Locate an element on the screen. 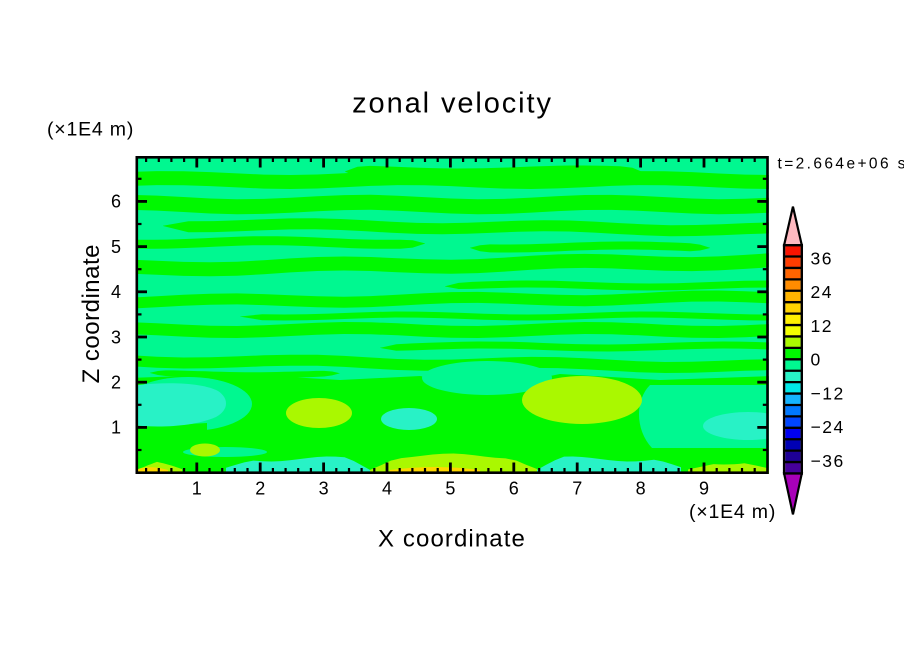  svg-text: 8 is located at coordinates (641, 489).